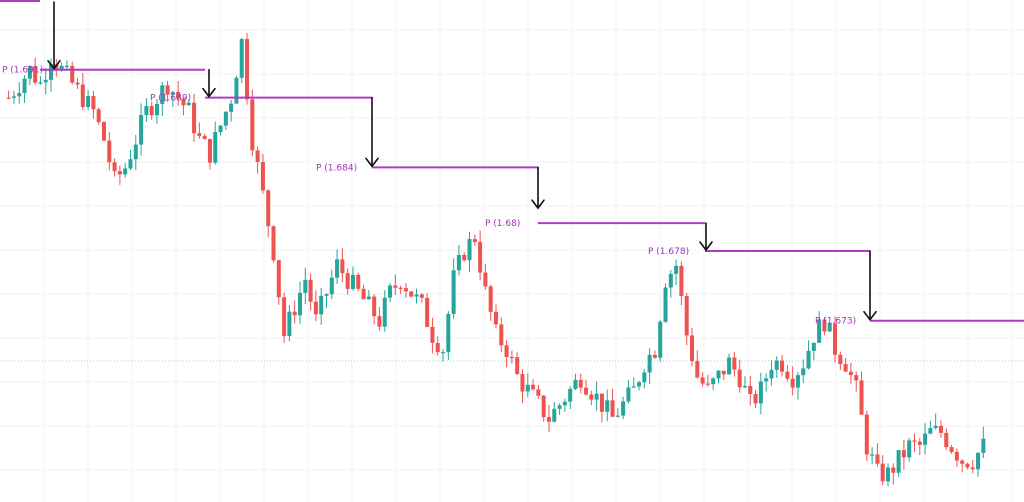 This screenshot has width=1024, height=502. What do you see at coordinates (20, 1) in the screenshot?
I see `top-left-marker` at bounding box center [20, 1].